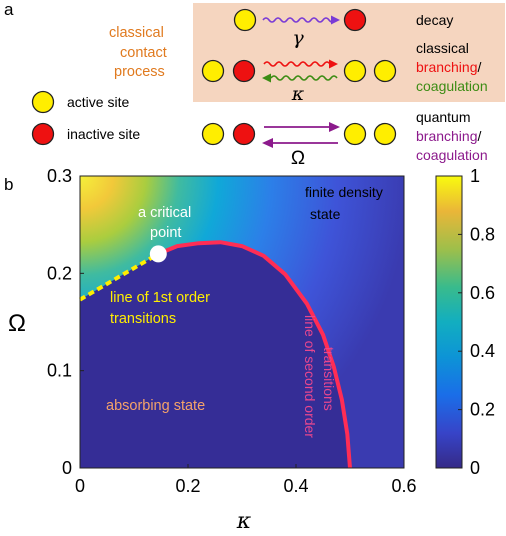 The image size is (506, 536). What do you see at coordinates (158, 253) in the screenshot?
I see `critical-point-marker` at bounding box center [158, 253].